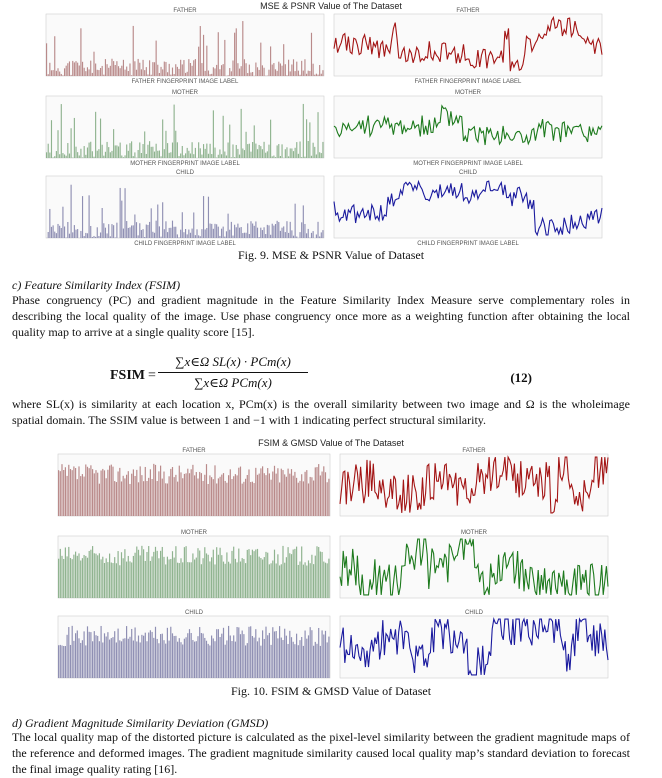 Image resolution: width=662 pixels, height=778 pixels. What do you see at coordinates (468, 43) in the screenshot?
I see `series-line` at bounding box center [468, 43].